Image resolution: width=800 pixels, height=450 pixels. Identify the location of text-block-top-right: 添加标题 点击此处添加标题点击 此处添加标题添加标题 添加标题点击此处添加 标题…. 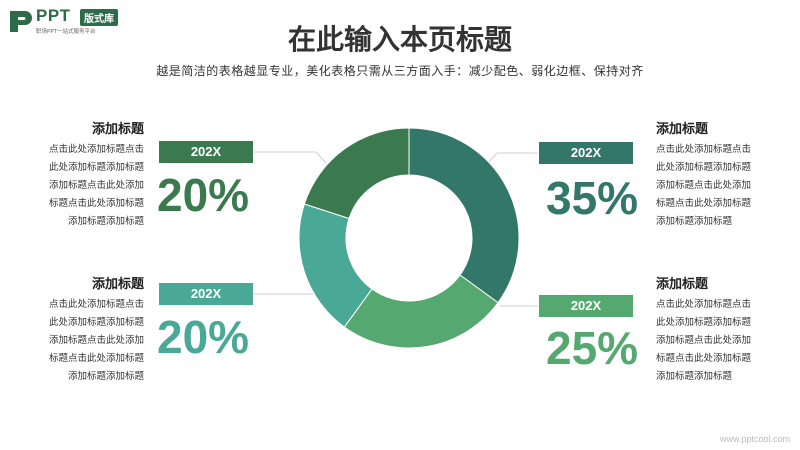
(711, 174).